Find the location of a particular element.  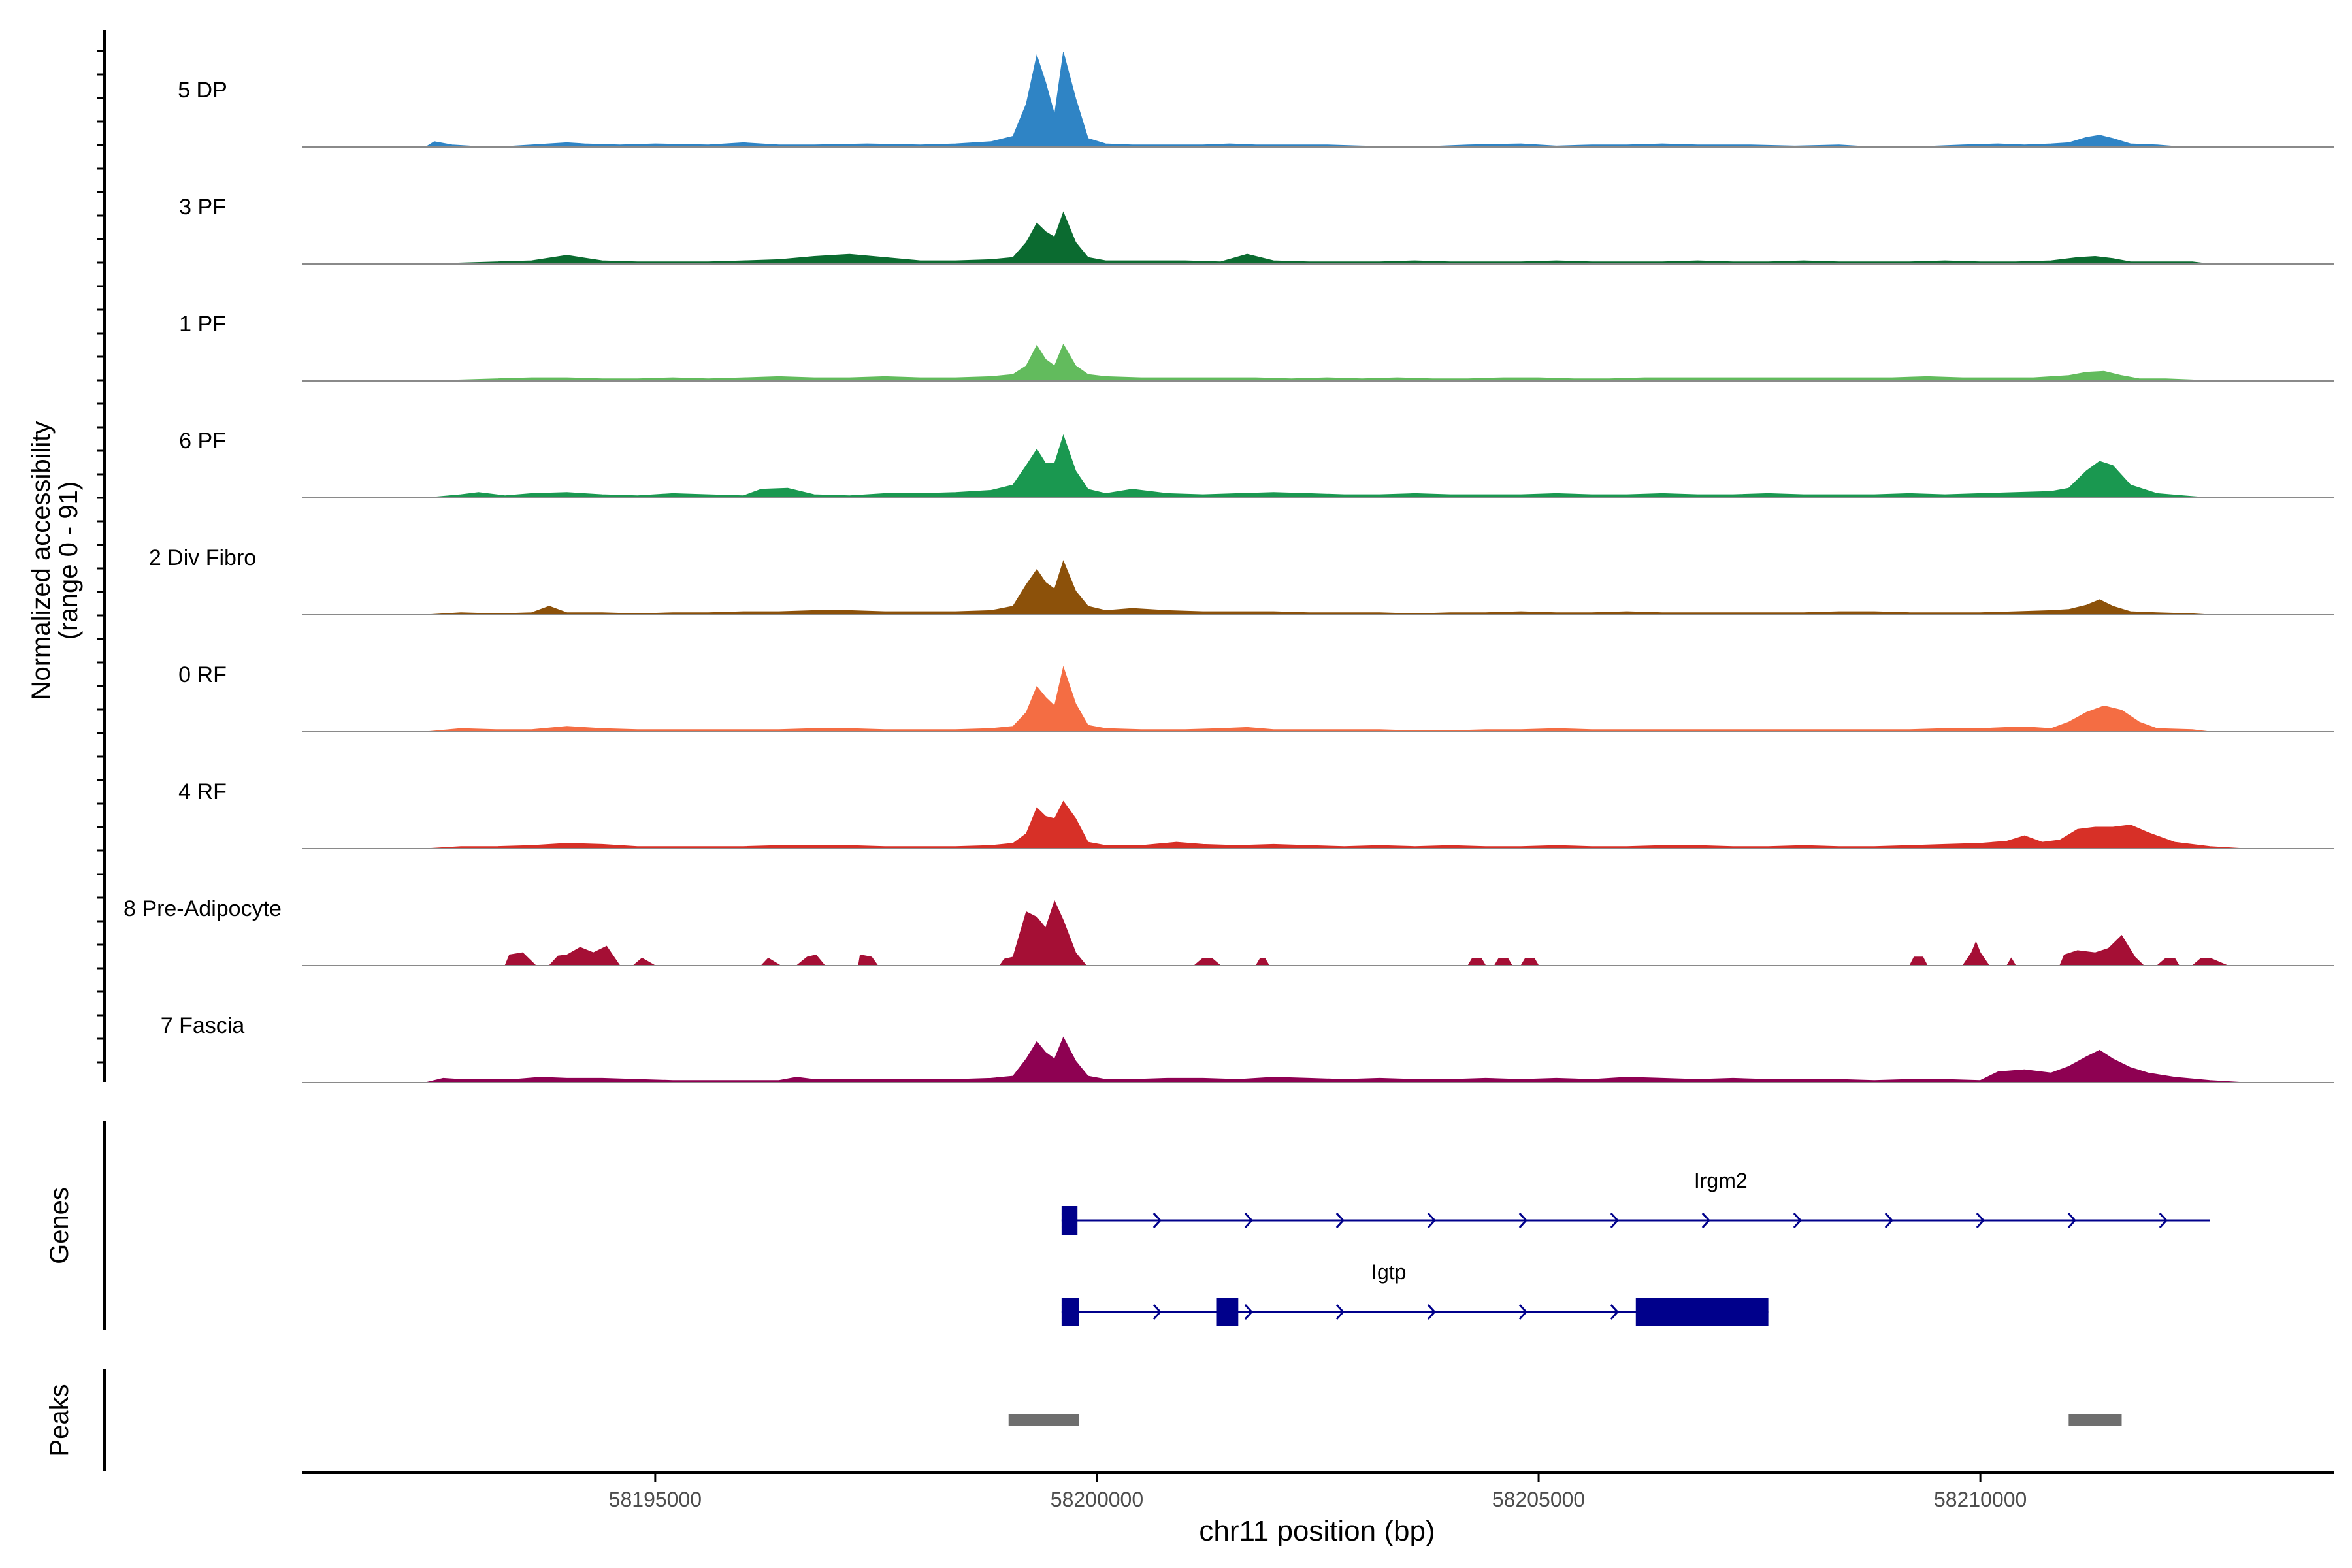

track-label-0-rf: 0 RF is located at coordinates (202, 674).